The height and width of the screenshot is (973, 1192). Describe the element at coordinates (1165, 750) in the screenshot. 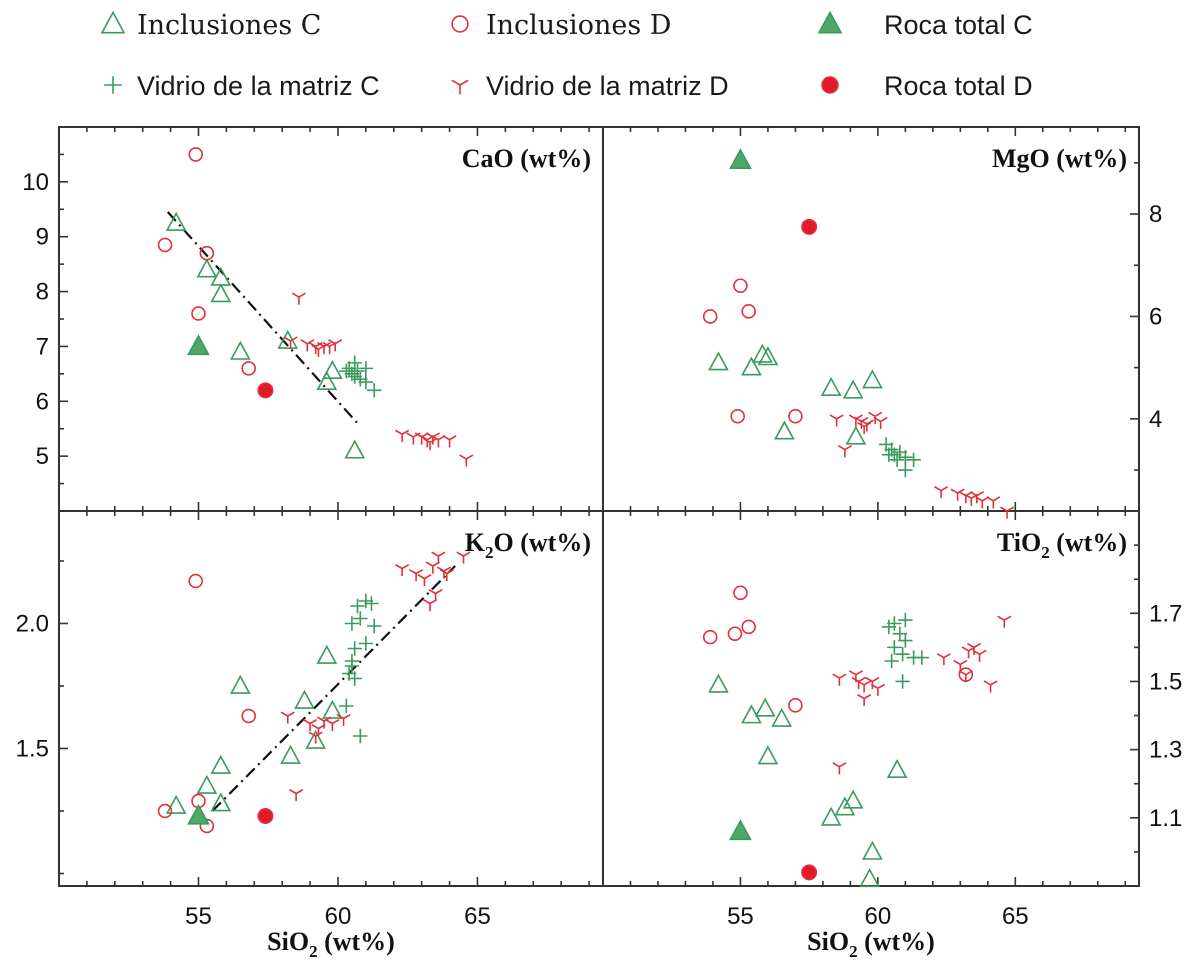

I see `y-tick-label: 1.3` at that location.